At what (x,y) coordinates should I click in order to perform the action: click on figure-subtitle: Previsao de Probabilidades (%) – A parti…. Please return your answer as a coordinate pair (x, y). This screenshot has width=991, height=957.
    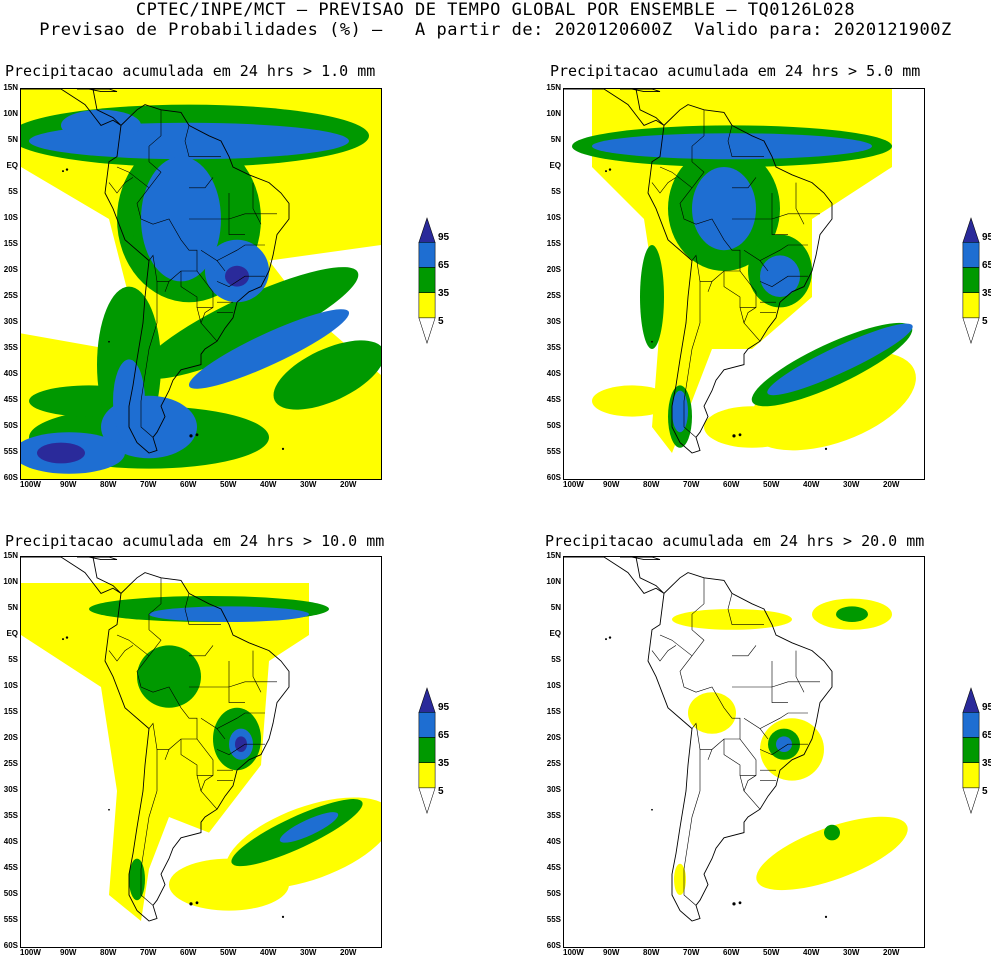
    Looking at the image, I should click on (495, 30).